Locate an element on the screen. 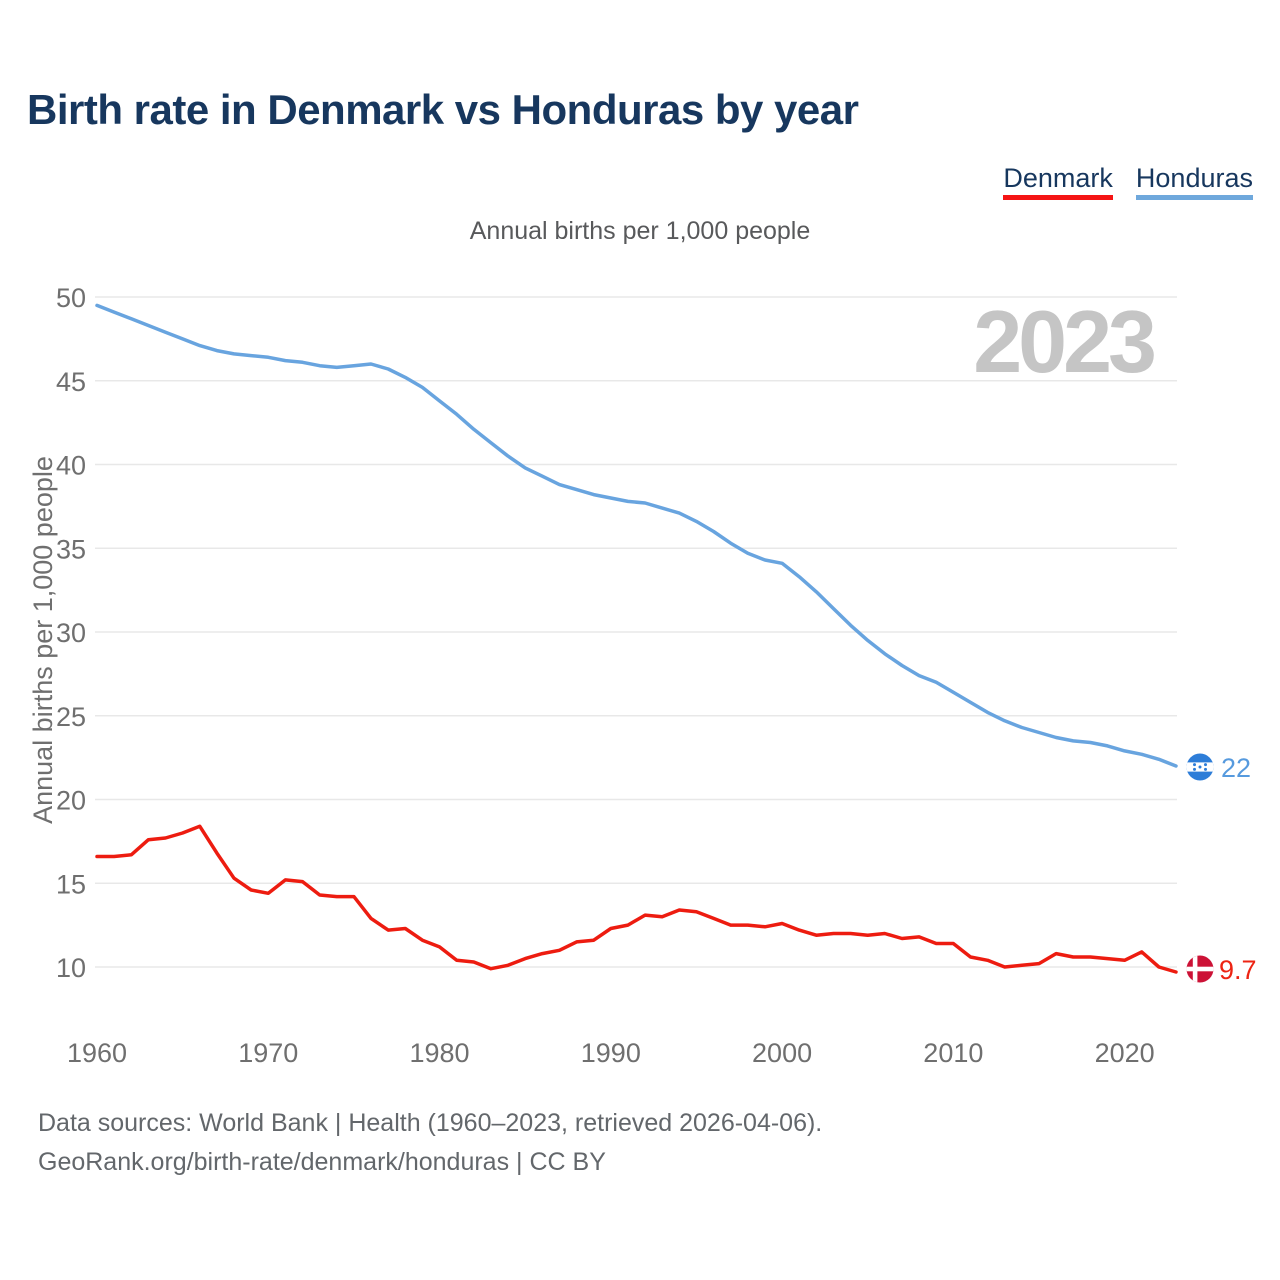  y-tick-label: 15 is located at coordinates (71, 884).